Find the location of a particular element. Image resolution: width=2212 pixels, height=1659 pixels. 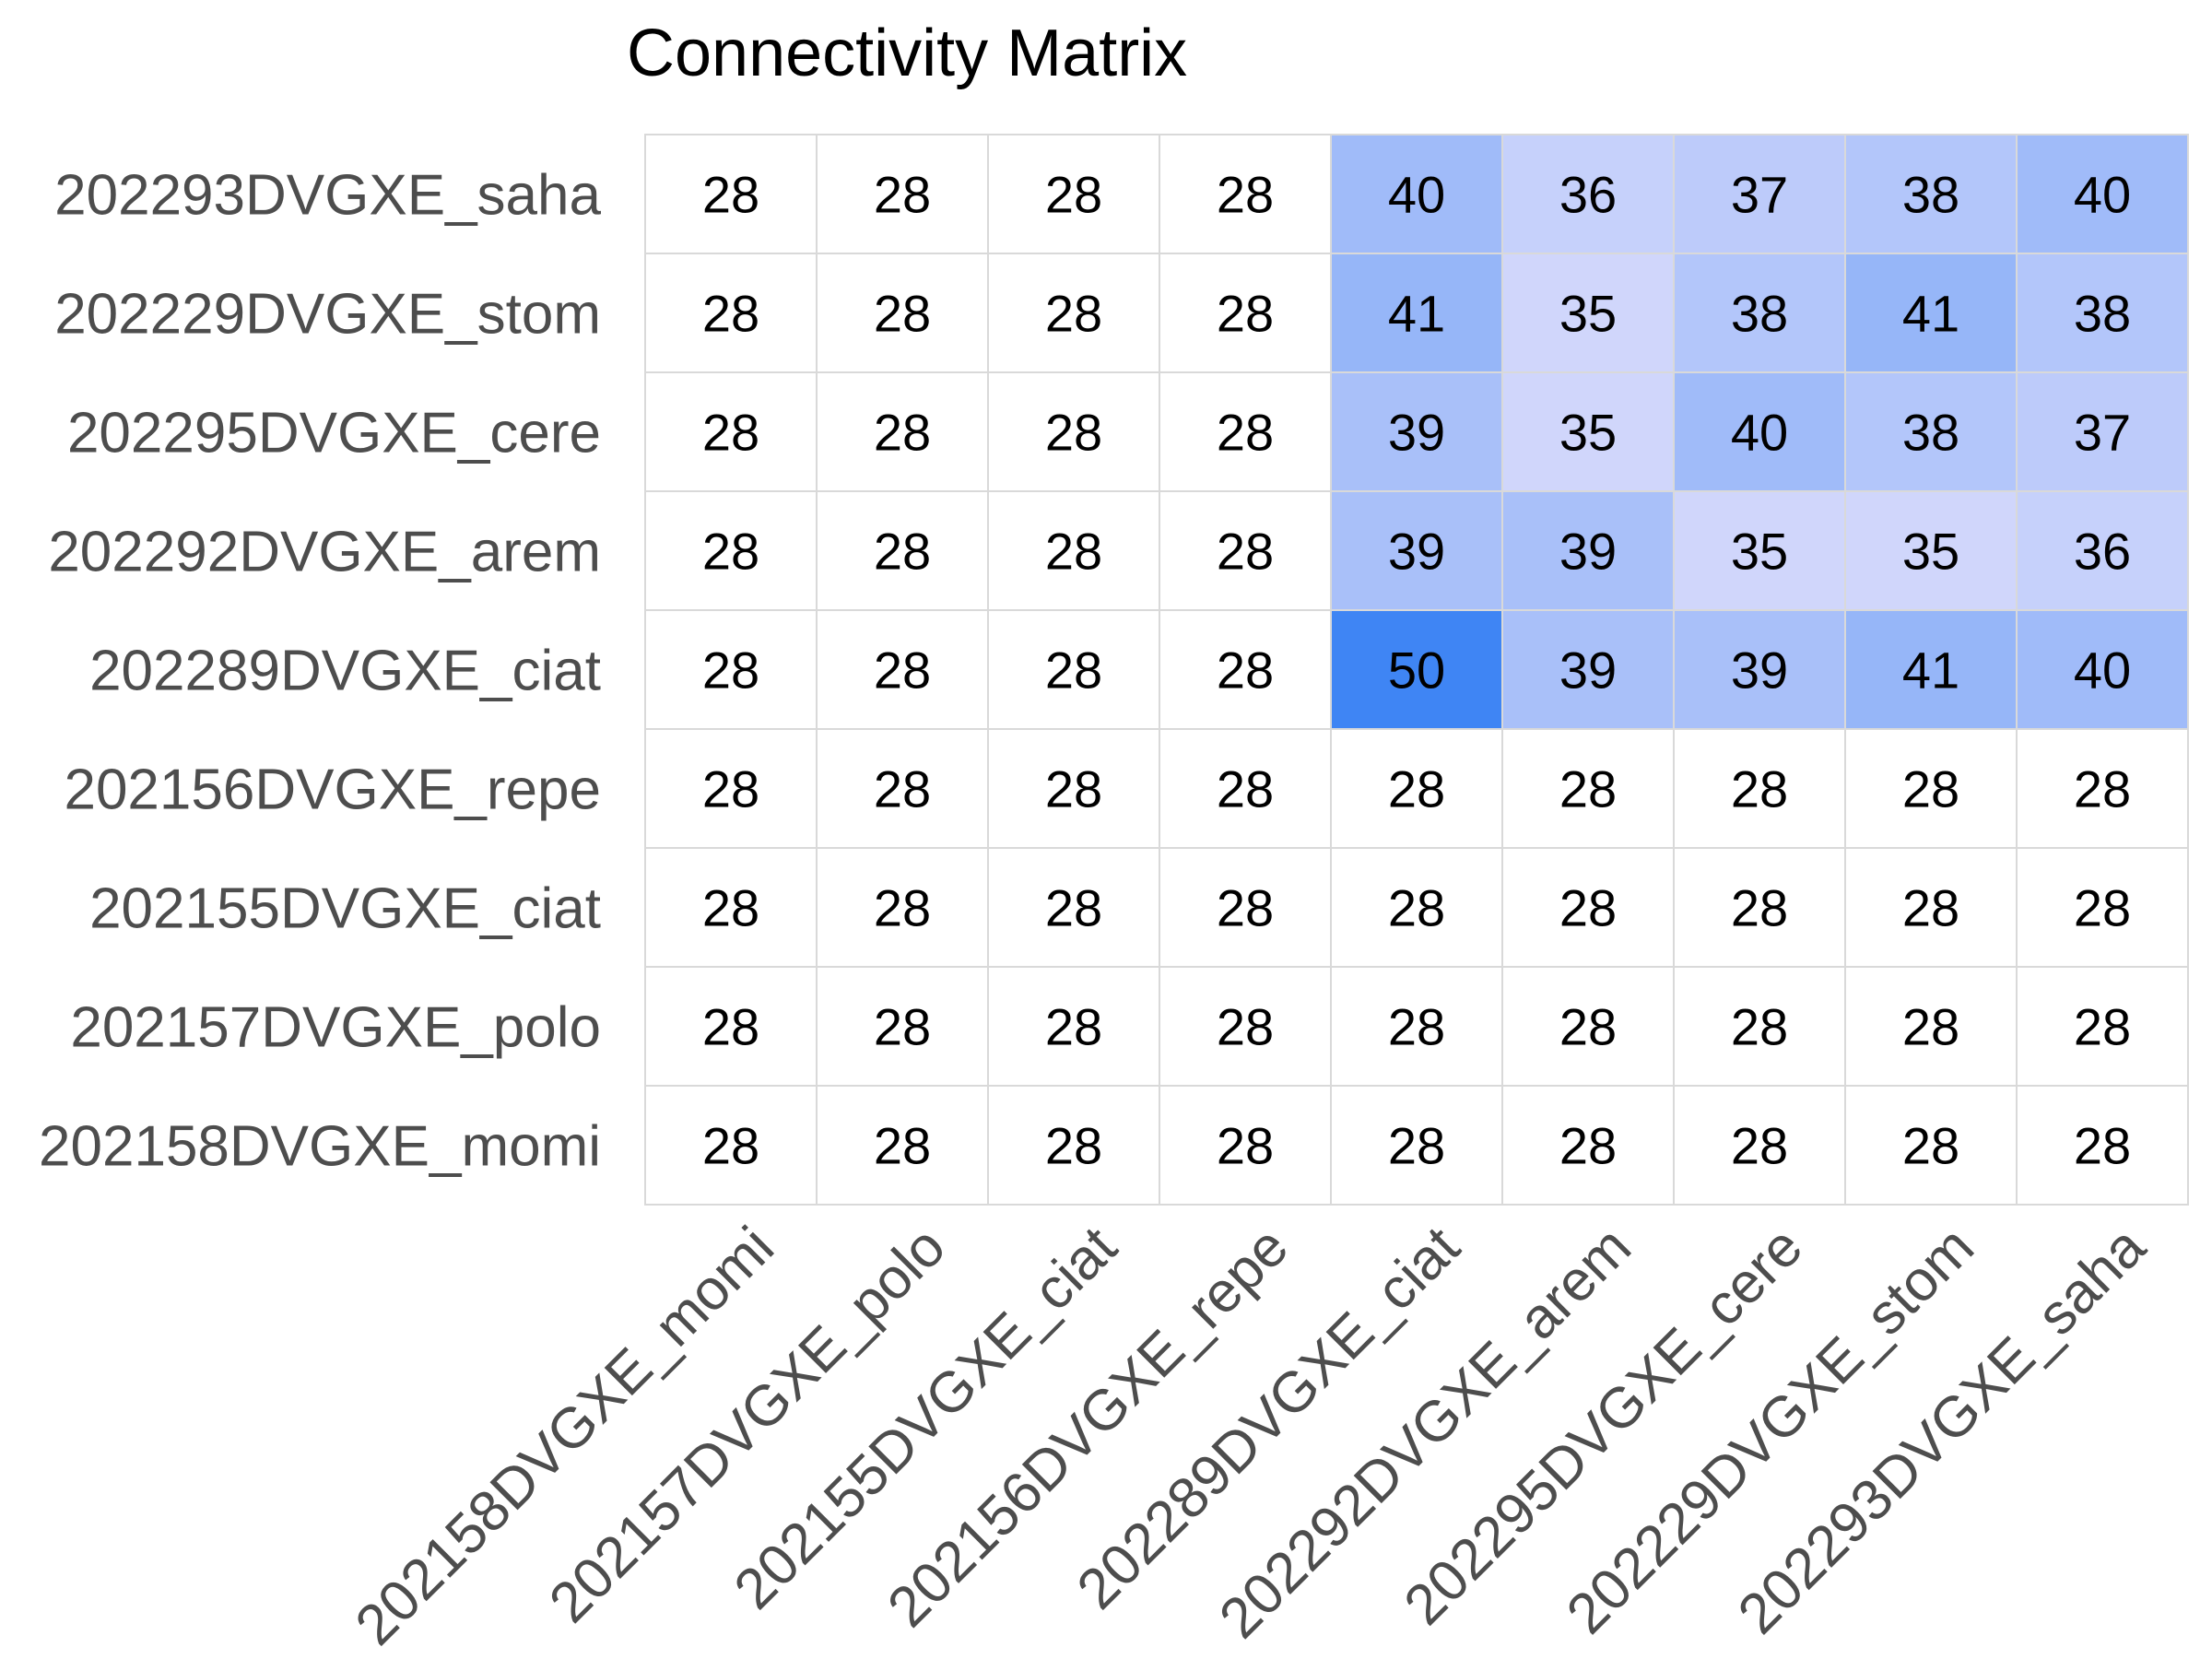

cell-value-label: 39 is located at coordinates (1759, 670).